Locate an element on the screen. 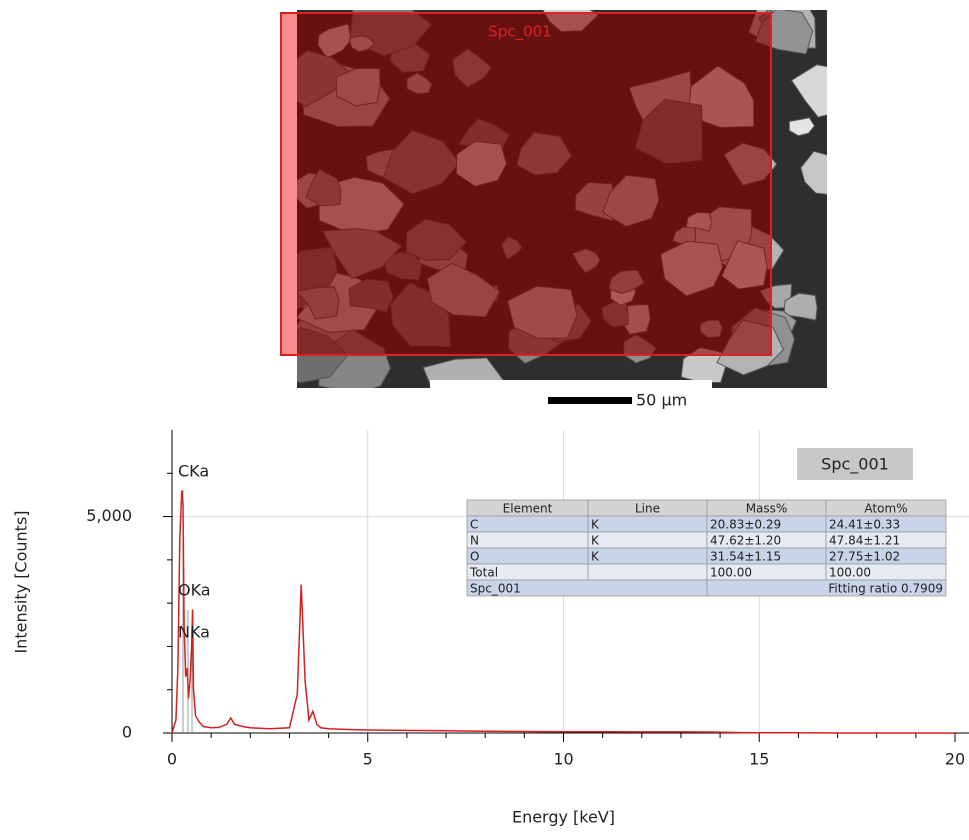  table-footer: Spc_001 is located at coordinates (495, 589).